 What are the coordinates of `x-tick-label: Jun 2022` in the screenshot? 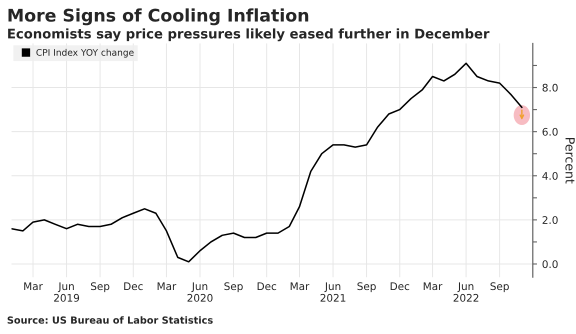 It's located at (466, 292).